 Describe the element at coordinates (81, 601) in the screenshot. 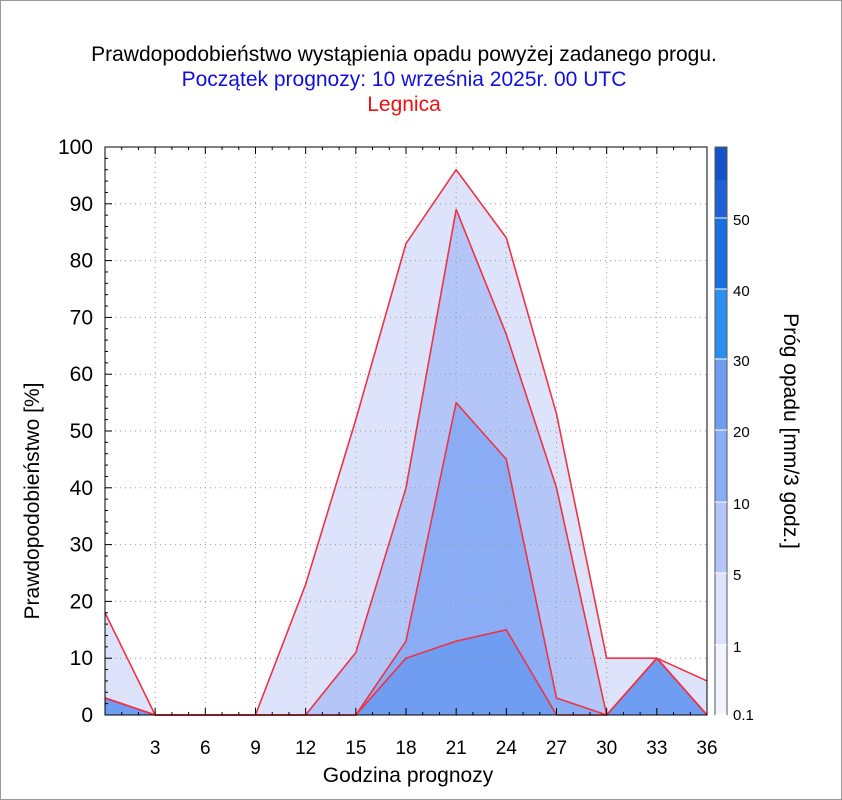

I see `y-tick-label-20: 20` at that location.